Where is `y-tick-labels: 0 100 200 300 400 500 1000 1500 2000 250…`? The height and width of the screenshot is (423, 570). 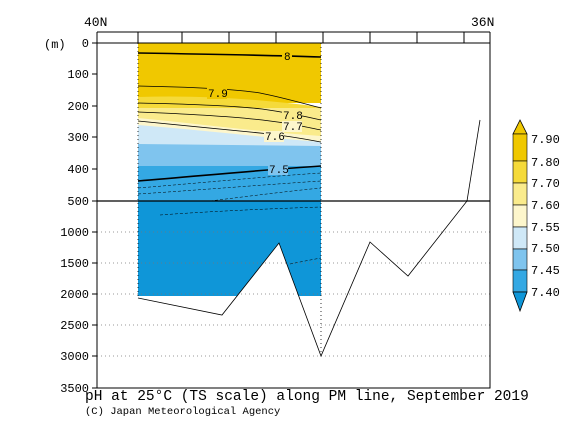 y-tick-labels: 0 100 200 300 400 500 1000 1500 2000 250… is located at coordinates (74, 216).